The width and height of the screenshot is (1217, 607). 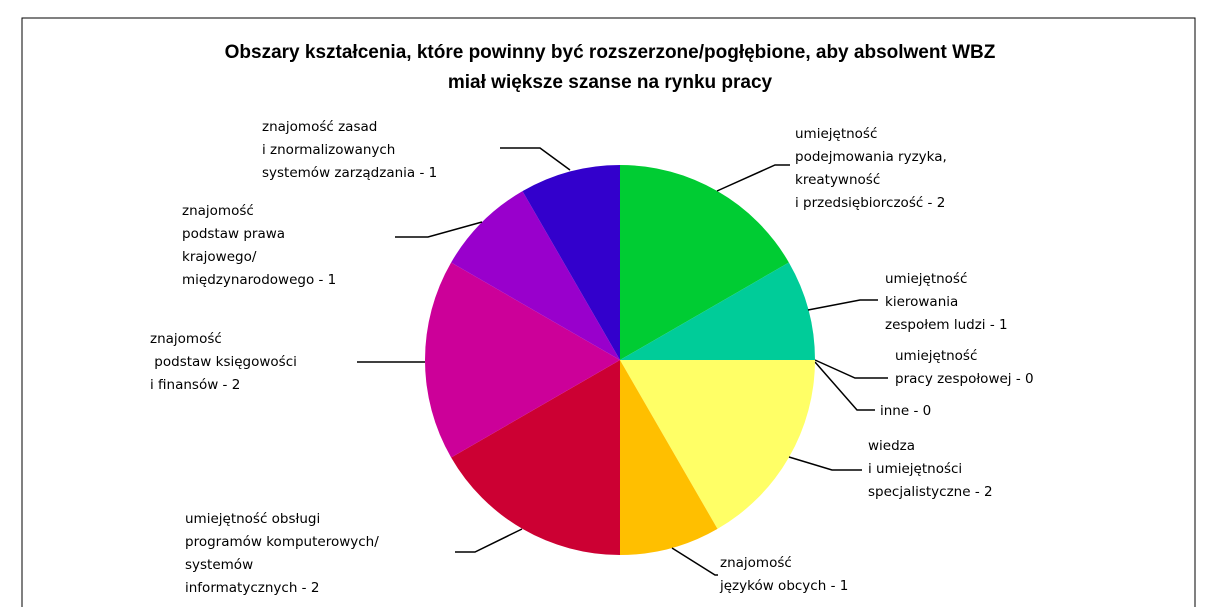 I want to click on slice-label-line: podstaw prawa, so click(x=233, y=234).